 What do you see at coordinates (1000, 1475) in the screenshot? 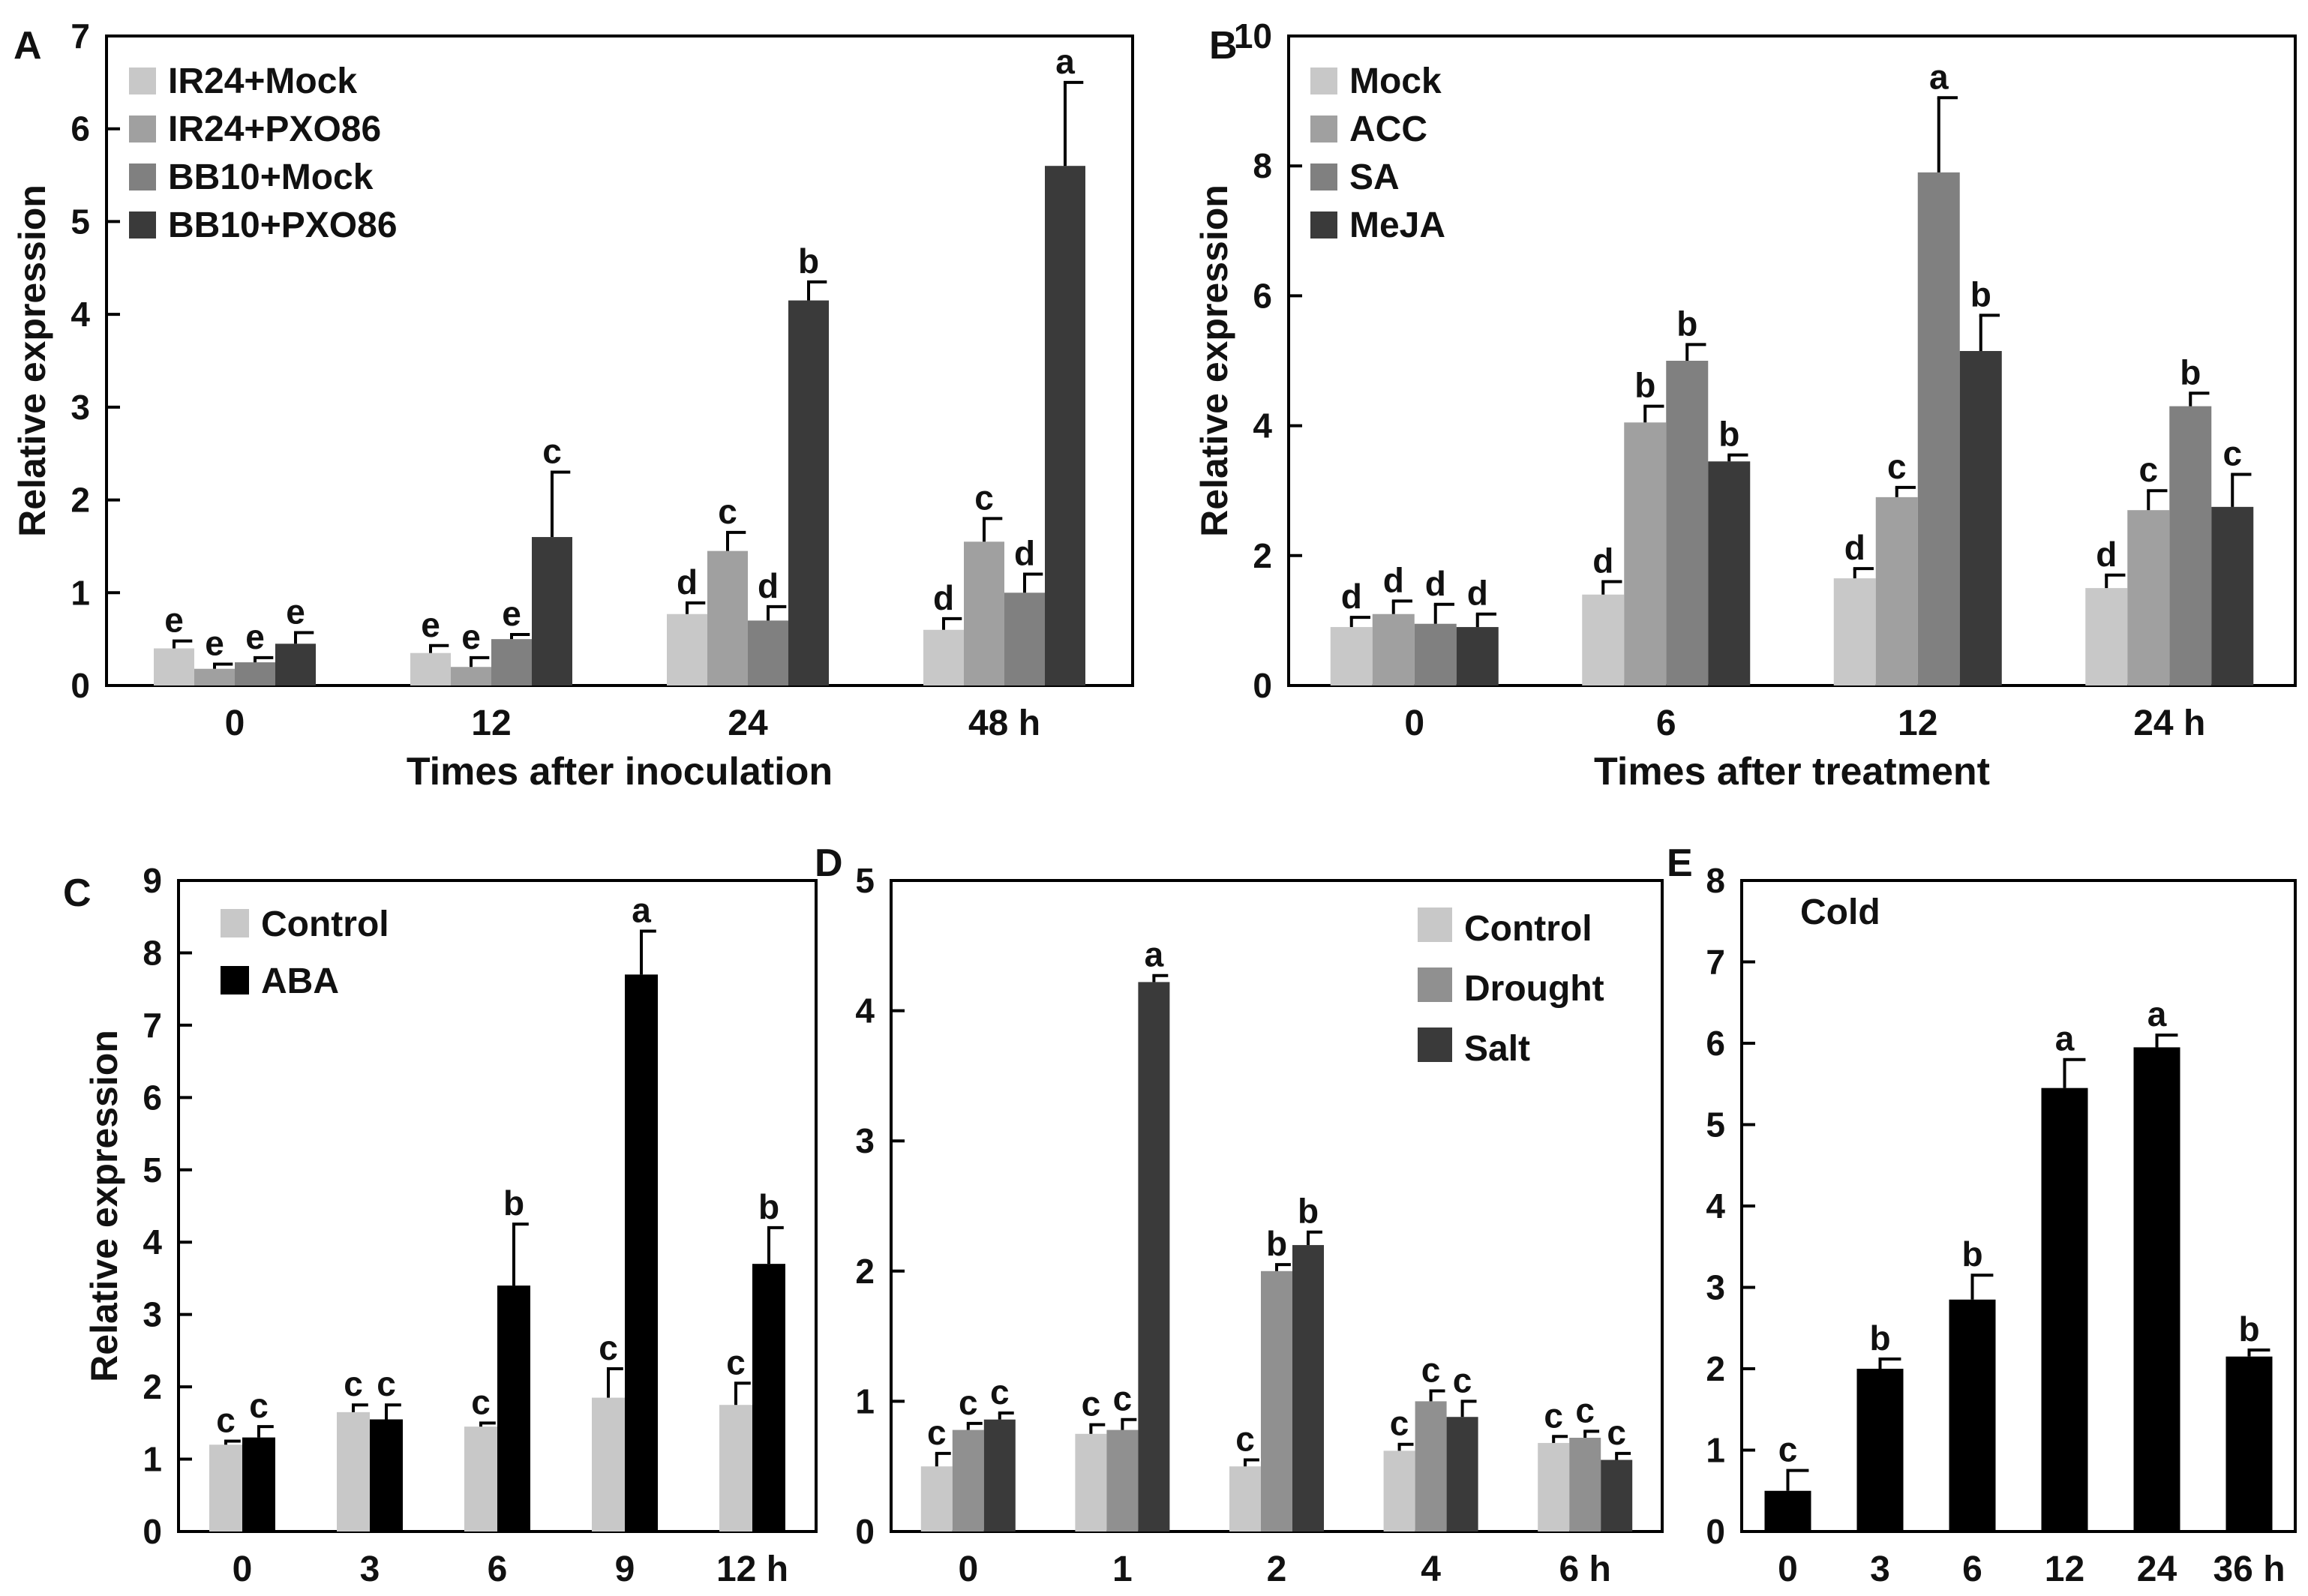
I see `bar-d-s2-g0` at bounding box center [1000, 1475].